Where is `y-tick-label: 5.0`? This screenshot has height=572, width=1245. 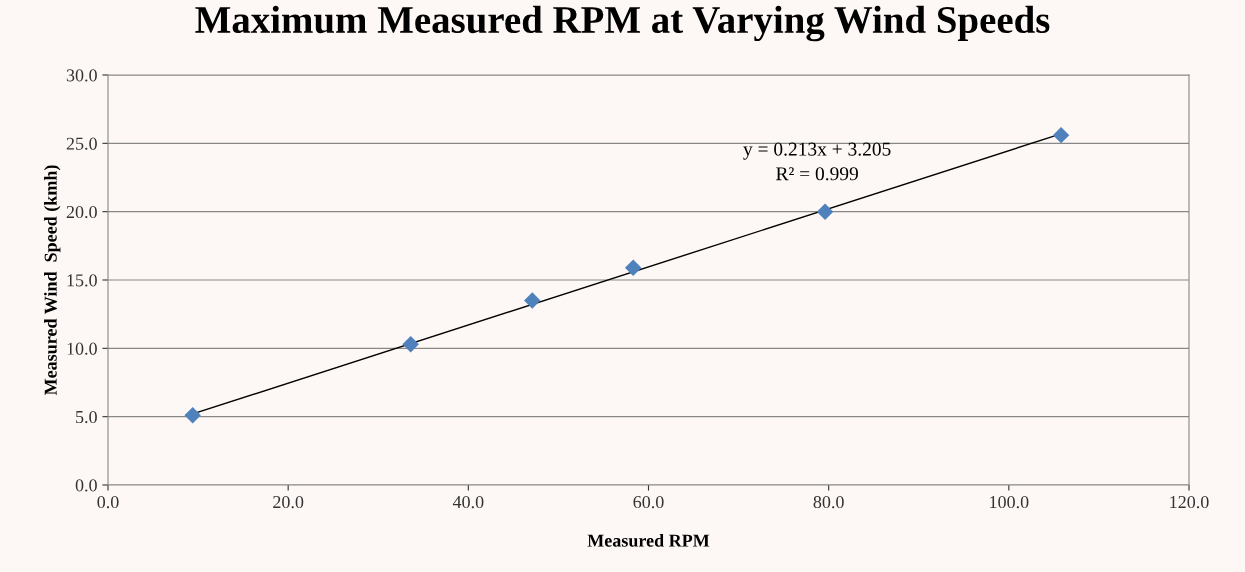
y-tick-label: 5.0 is located at coordinates (86, 417).